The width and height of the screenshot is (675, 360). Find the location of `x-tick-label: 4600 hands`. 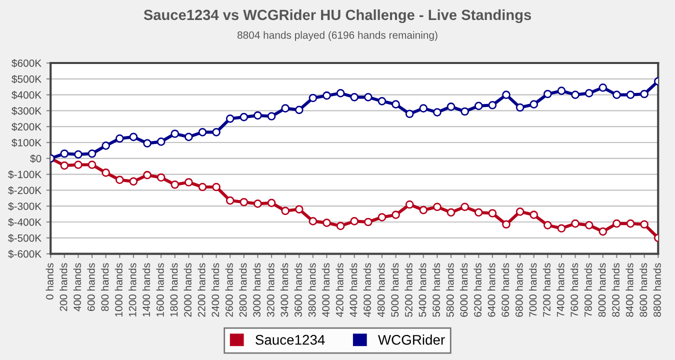

x-tick-label: 4600 hands is located at coordinates (367, 290).